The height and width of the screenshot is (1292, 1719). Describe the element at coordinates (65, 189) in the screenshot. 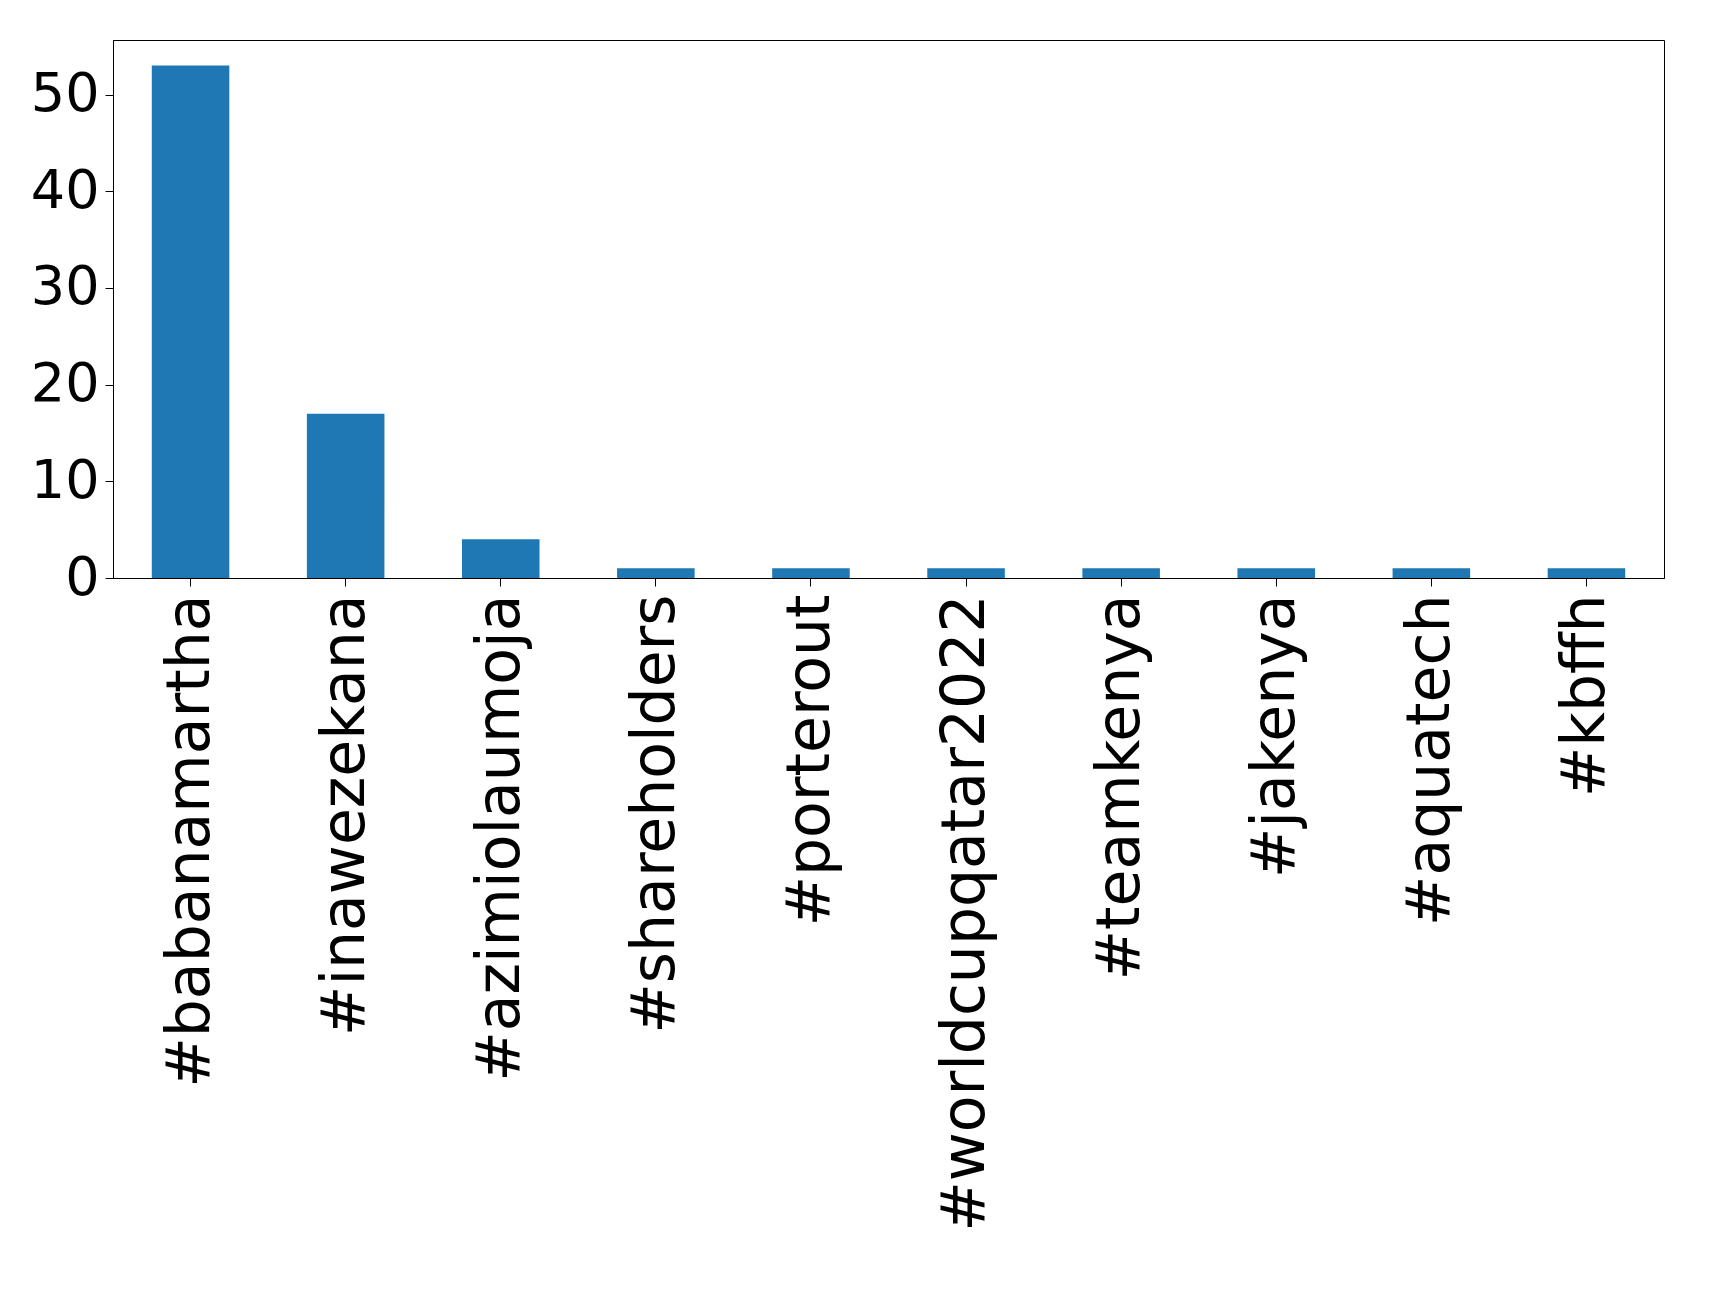

I see `y-tick-label: 40` at that location.